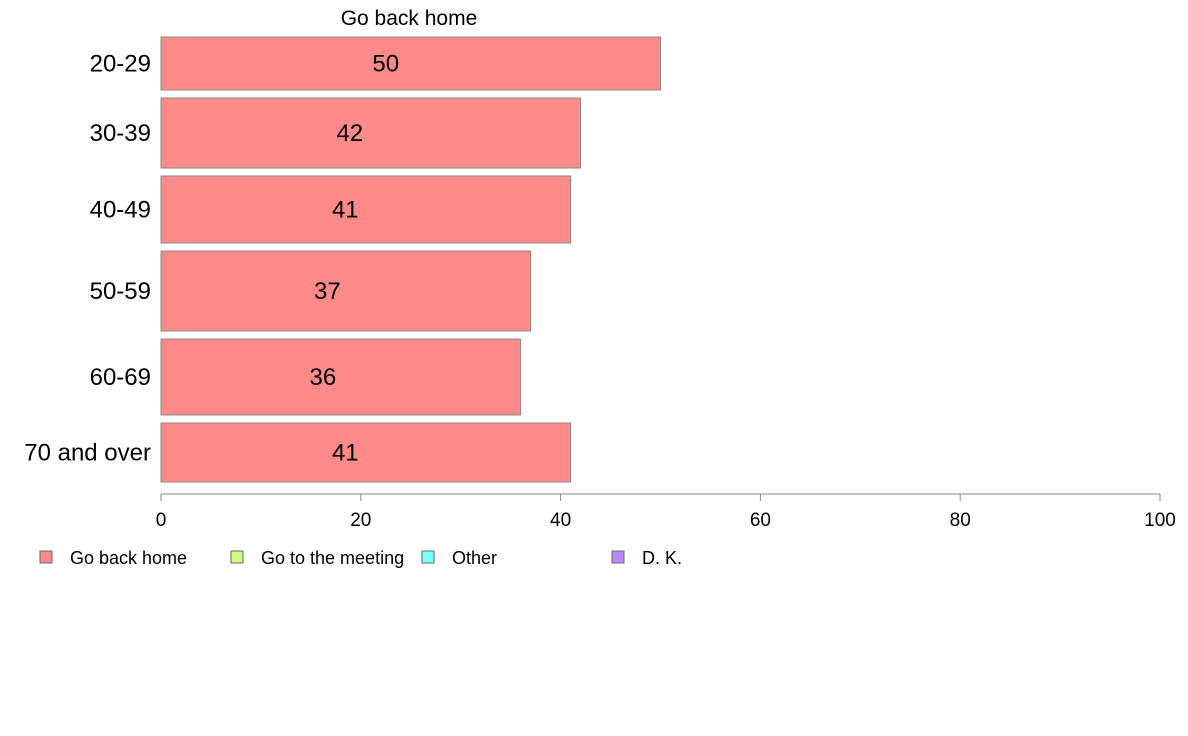 The image size is (1188, 736). What do you see at coordinates (385, 64) in the screenshot?
I see `bar-value-label: 50` at bounding box center [385, 64].